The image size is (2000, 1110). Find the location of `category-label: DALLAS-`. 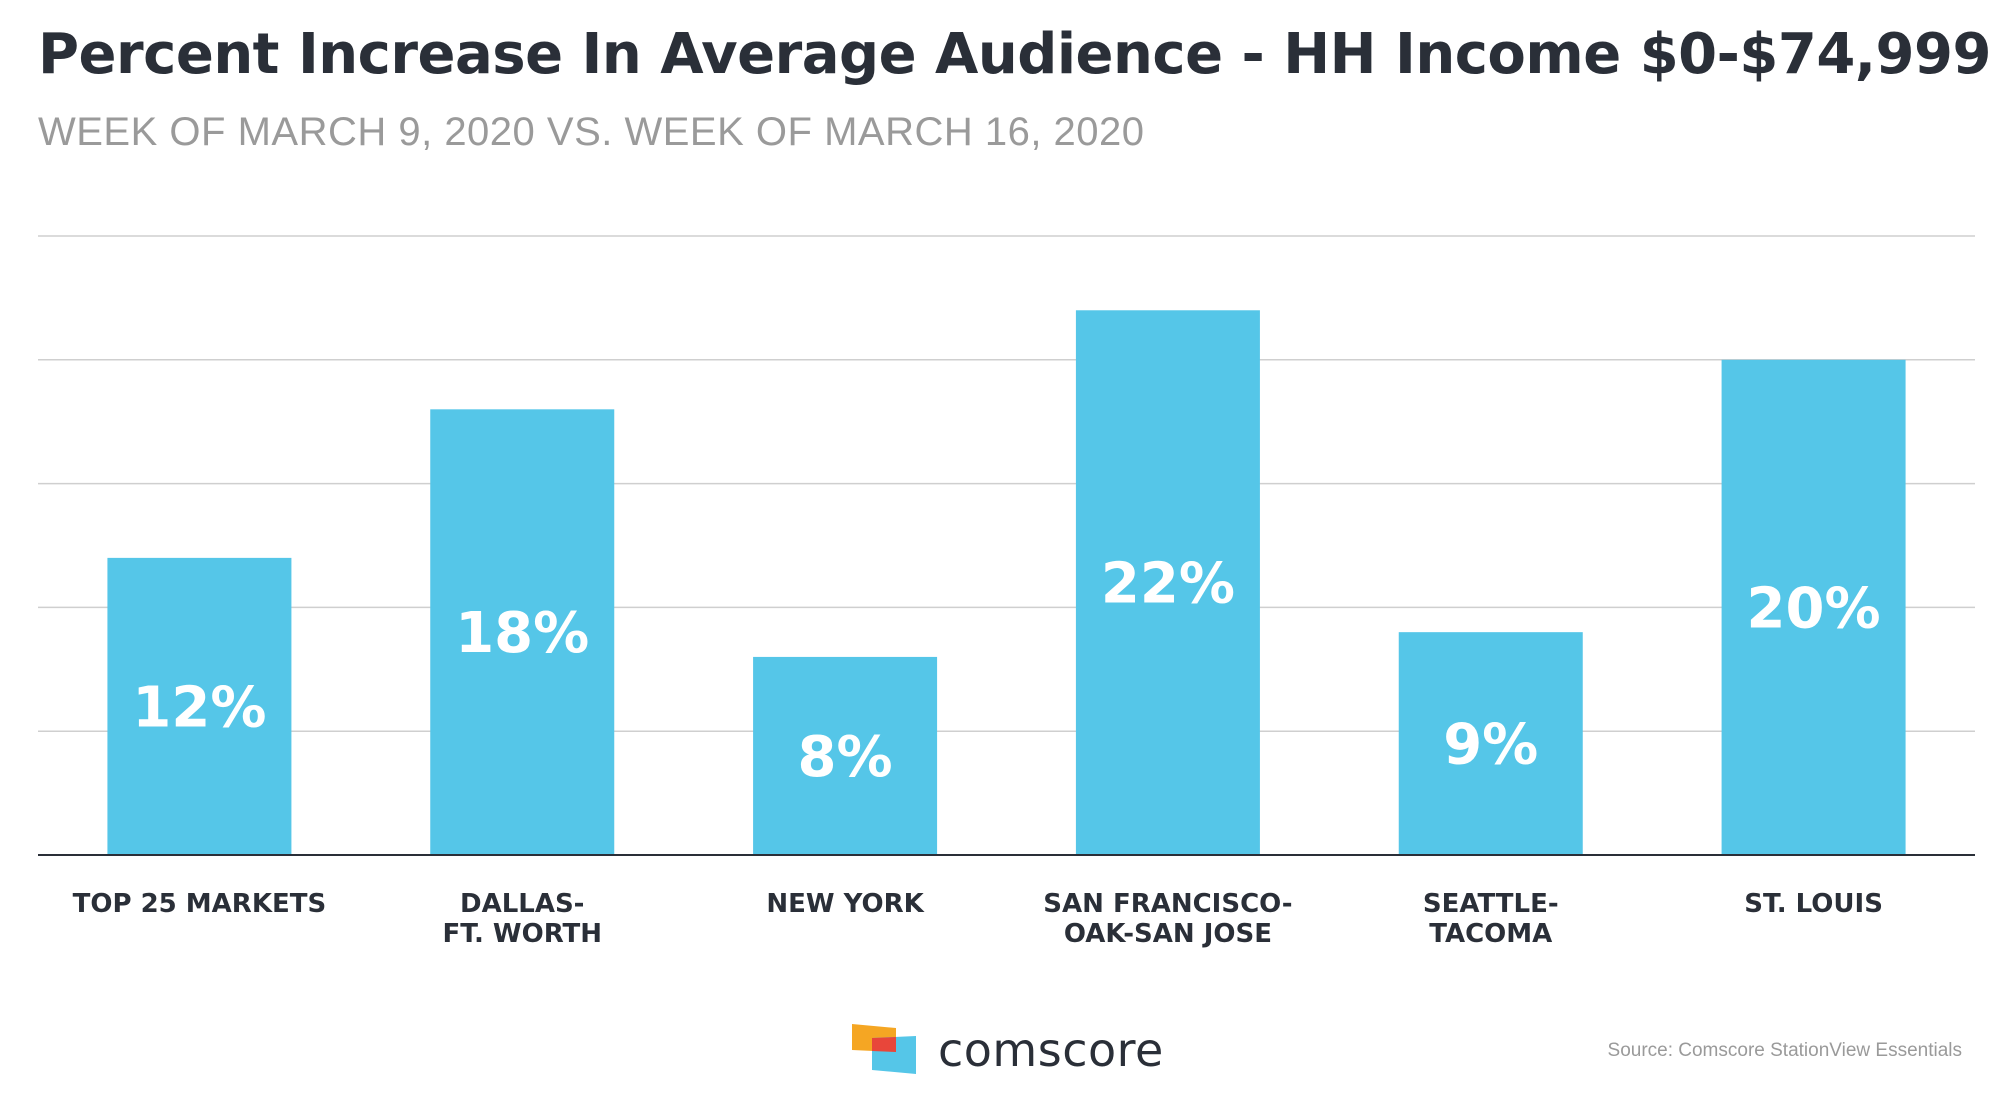

category-label: DALLAS- is located at coordinates (522, 904).